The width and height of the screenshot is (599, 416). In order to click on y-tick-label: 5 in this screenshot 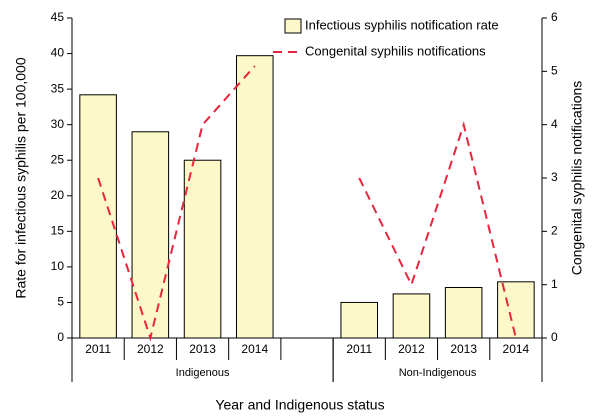, I will do `click(60, 302)`.